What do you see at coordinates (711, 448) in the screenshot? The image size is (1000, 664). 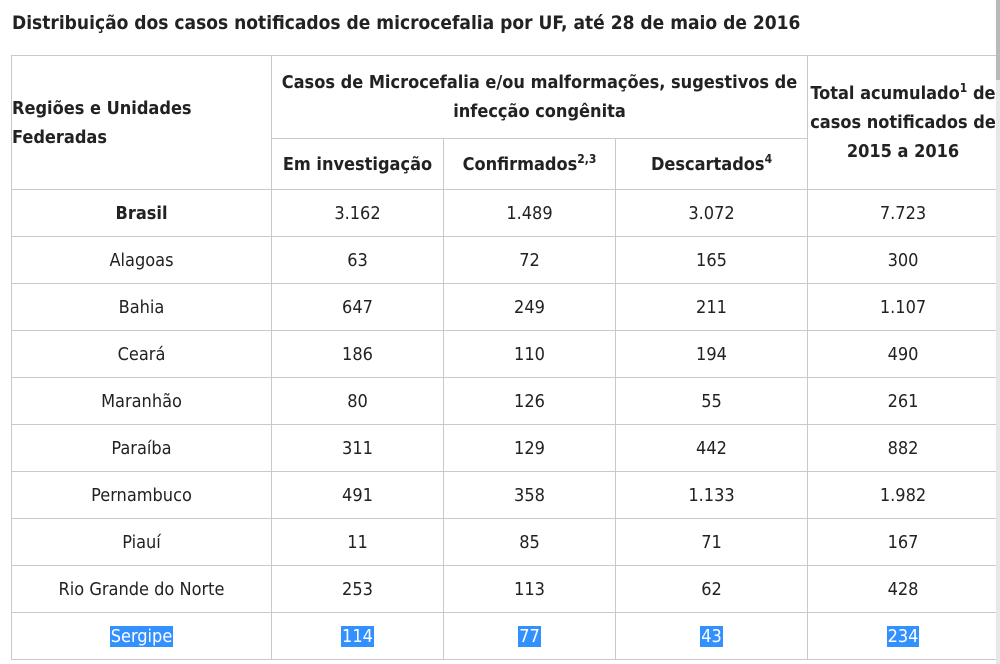 I see `cell-descartados: 442` at bounding box center [711, 448].